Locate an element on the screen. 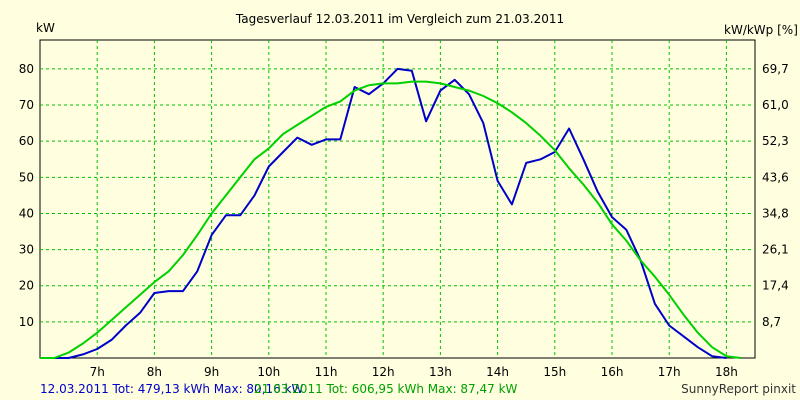 The height and width of the screenshot is (400, 800). y-tick-label-right: 69,7 is located at coordinates (775, 69).